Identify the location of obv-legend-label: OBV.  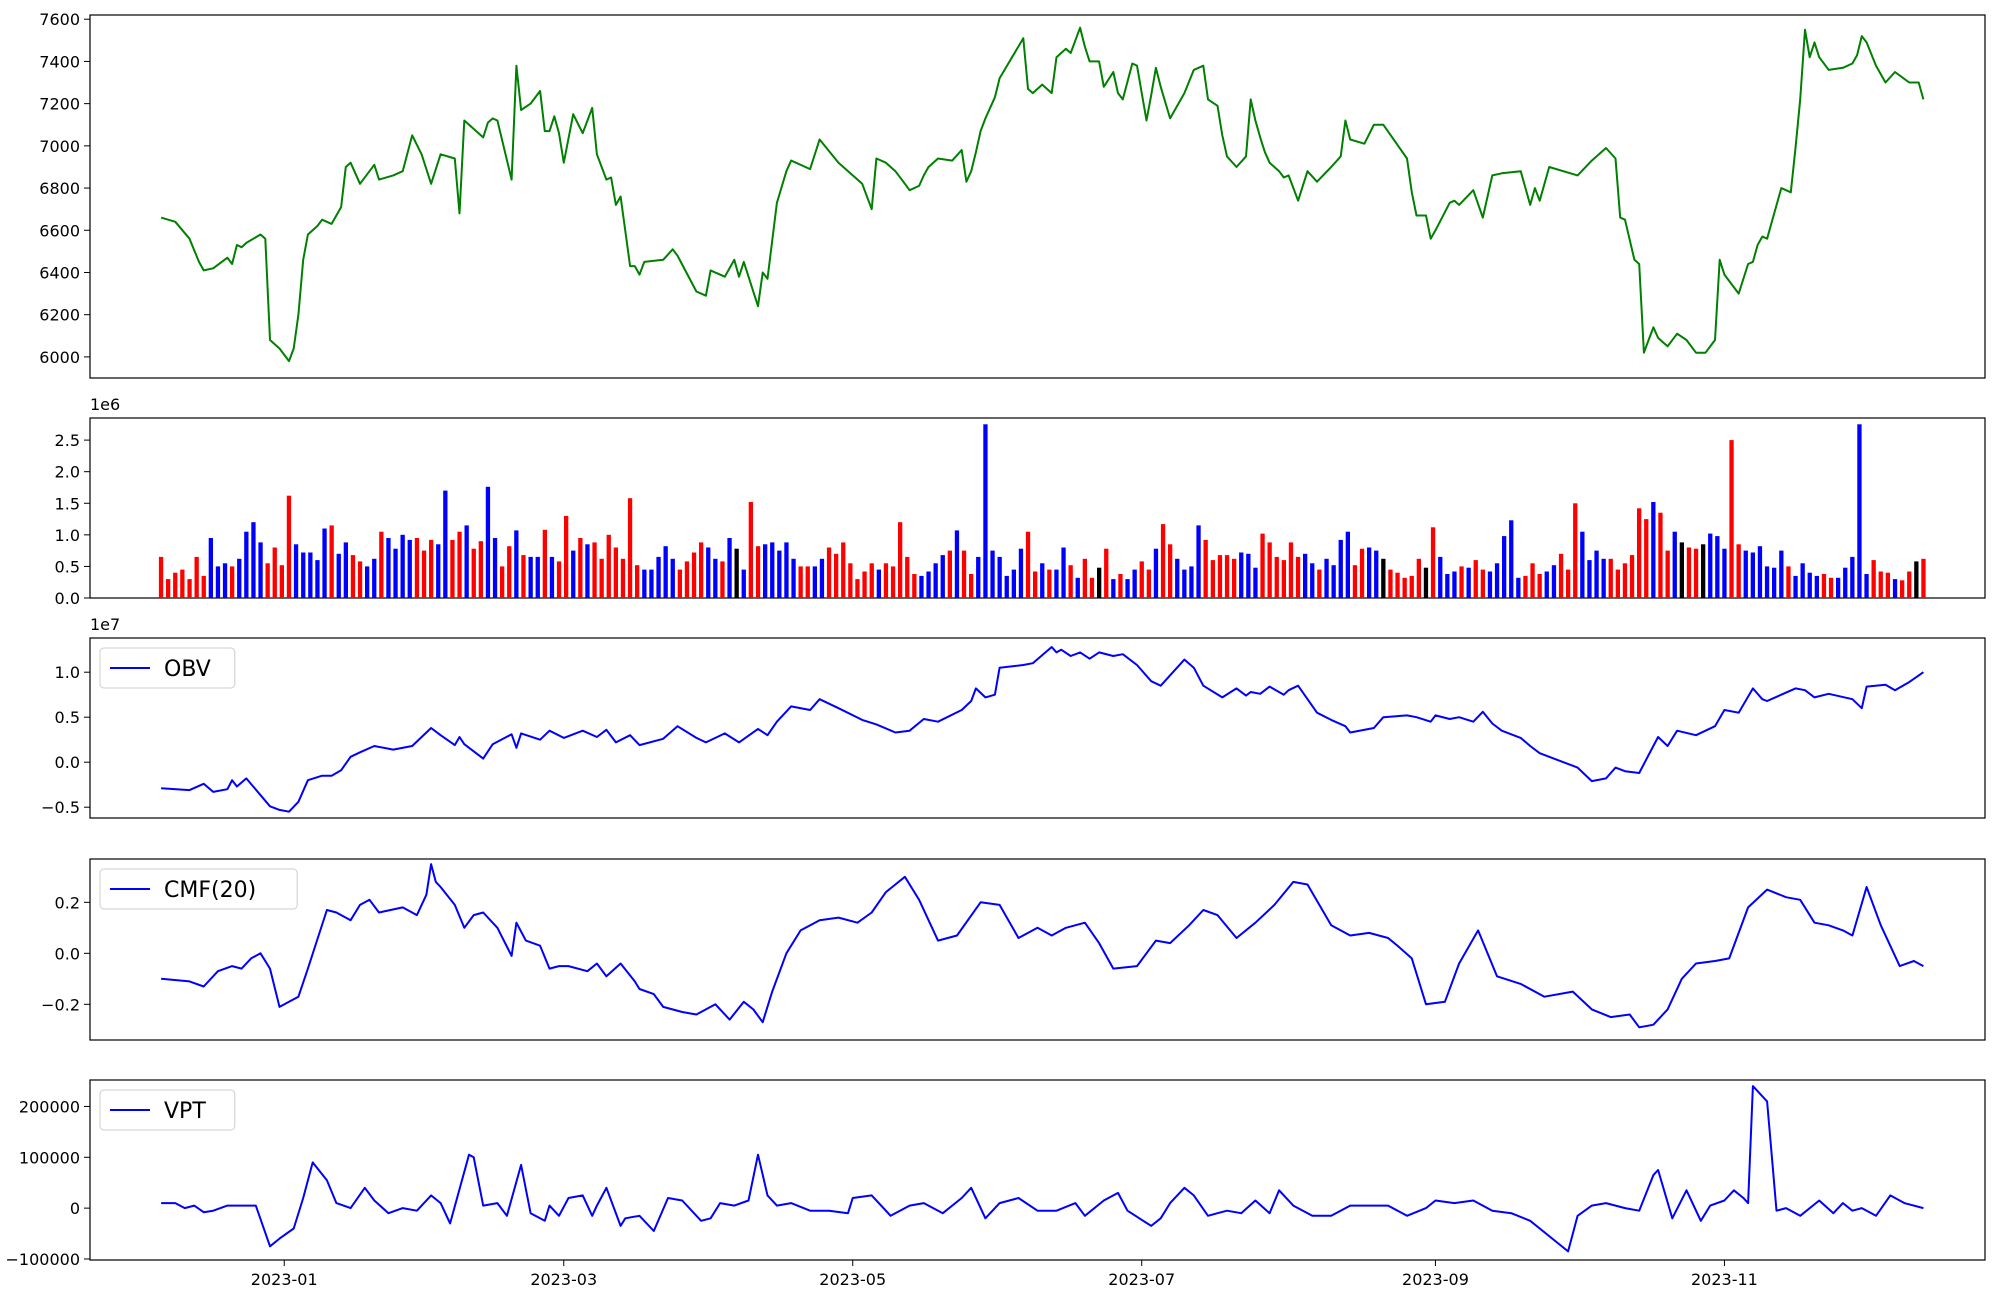
(187, 669).